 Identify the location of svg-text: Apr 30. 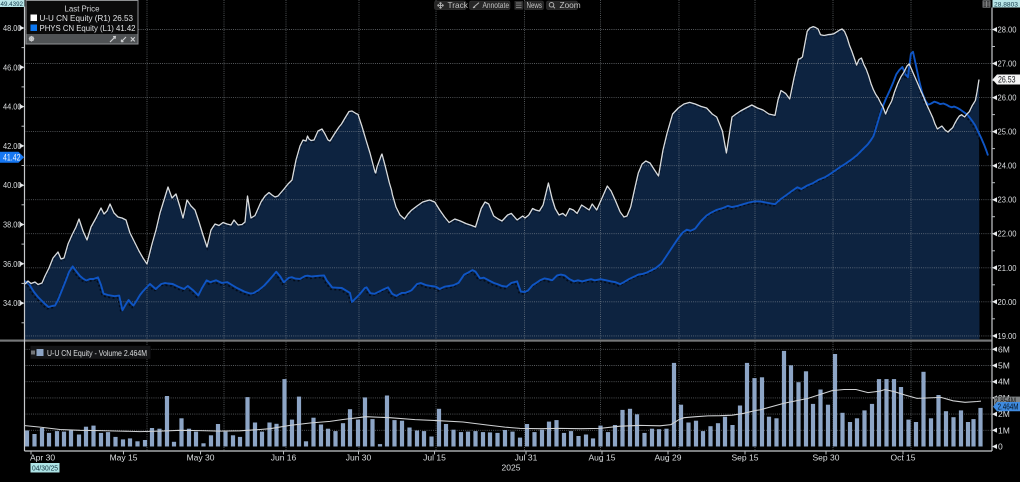
(42, 458).